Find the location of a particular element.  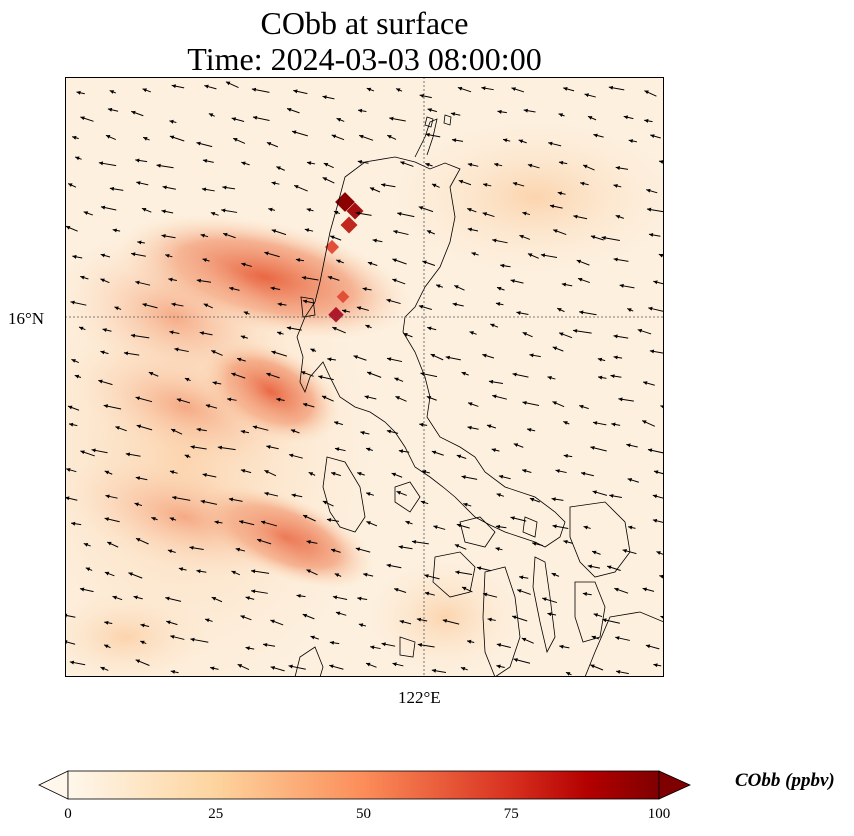

longitude-label: 122°E is located at coordinates (419, 697).